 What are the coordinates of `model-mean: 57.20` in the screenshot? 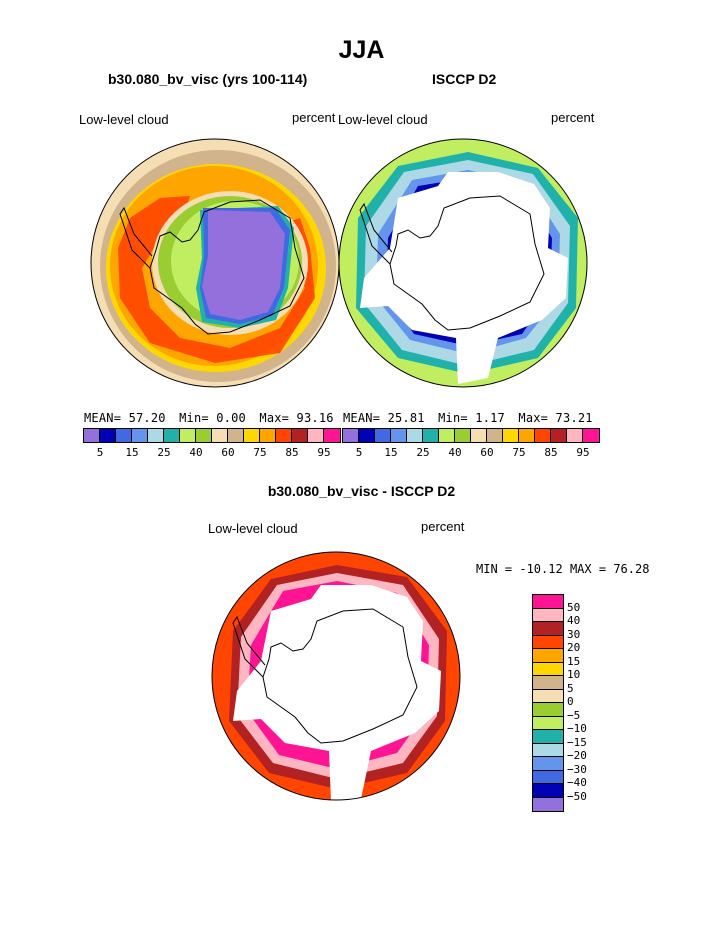 It's located at (147, 418).